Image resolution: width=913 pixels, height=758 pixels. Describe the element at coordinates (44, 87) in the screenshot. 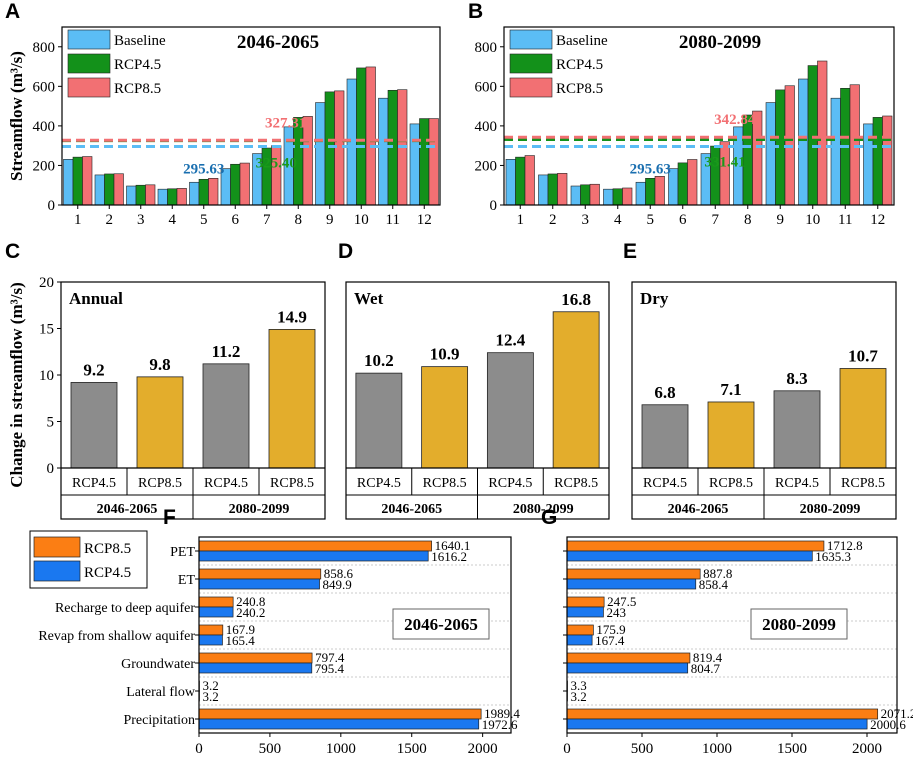

I see `y-tick-label: 600` at that location.